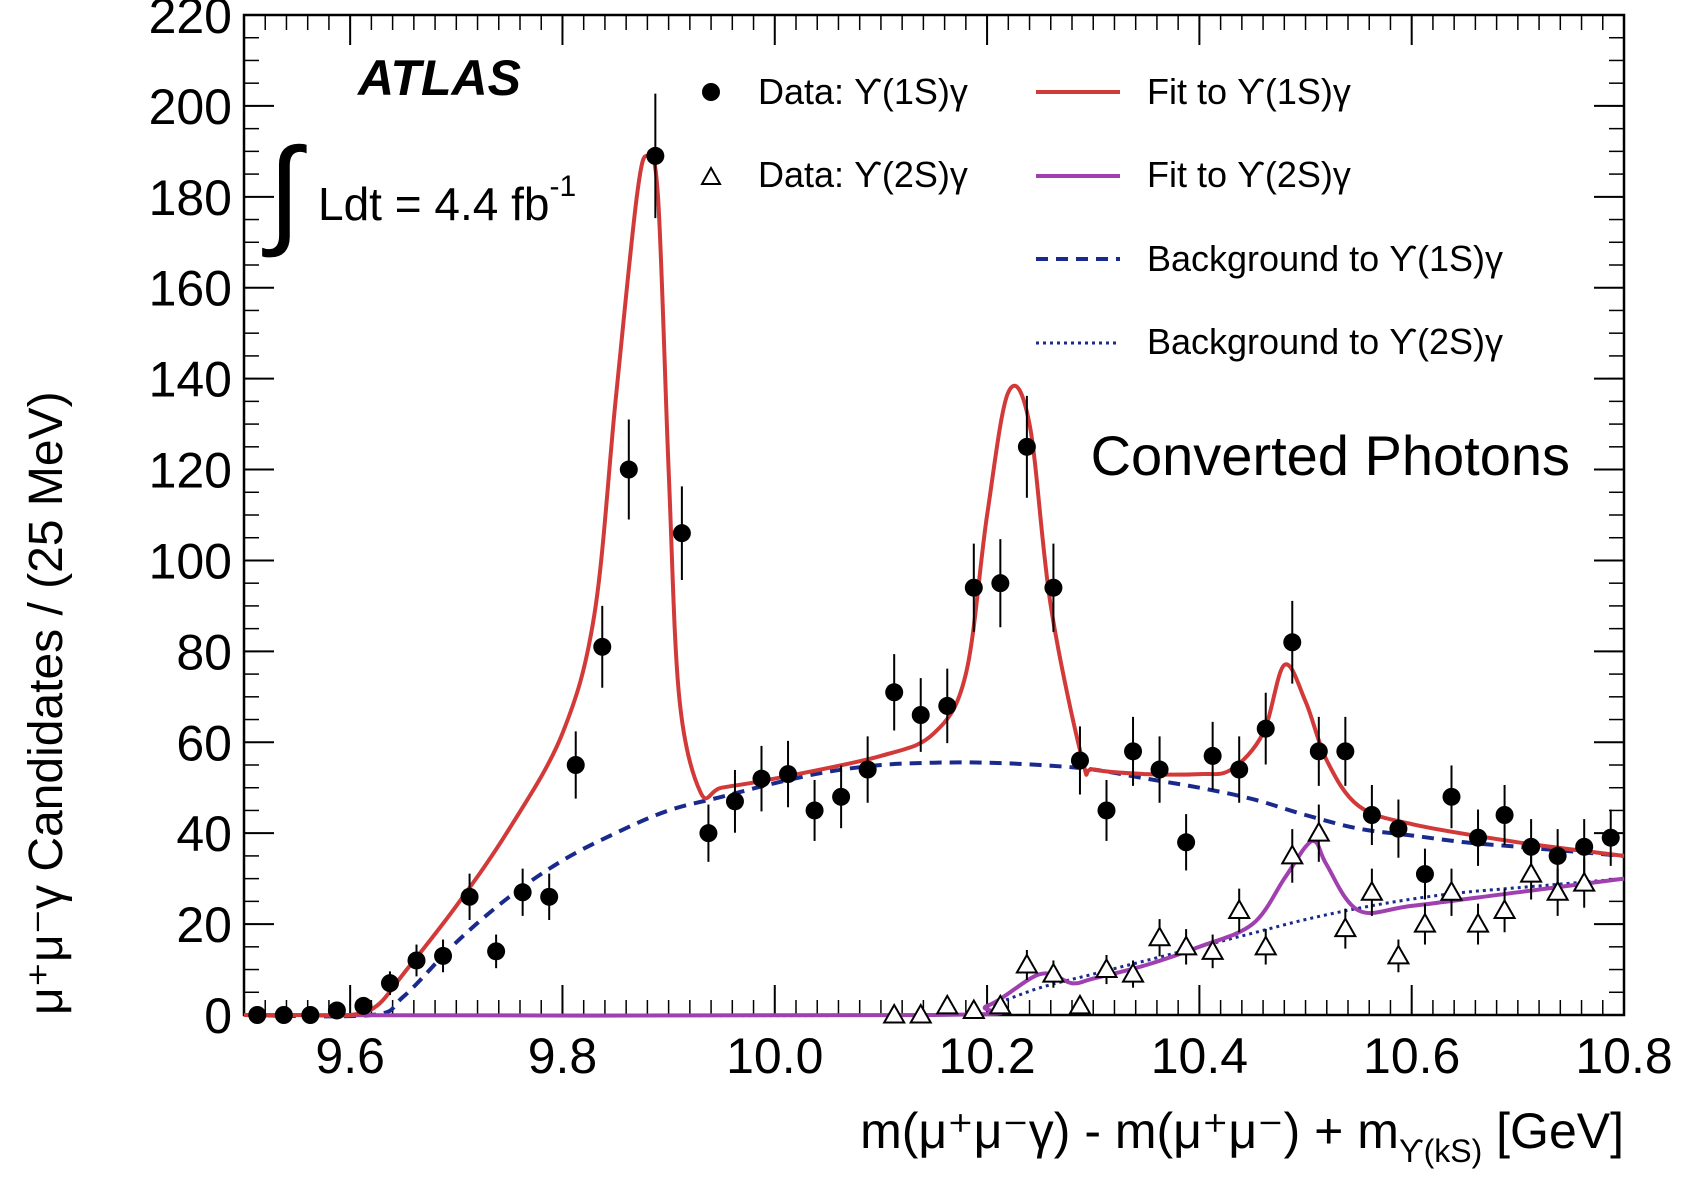 The width and height of the screenshot is (1685, 1189). What do you see at coordinates (190, 107) in the screenshot?
I see `y-tick-label: 200` at bounding box center [190, 107].